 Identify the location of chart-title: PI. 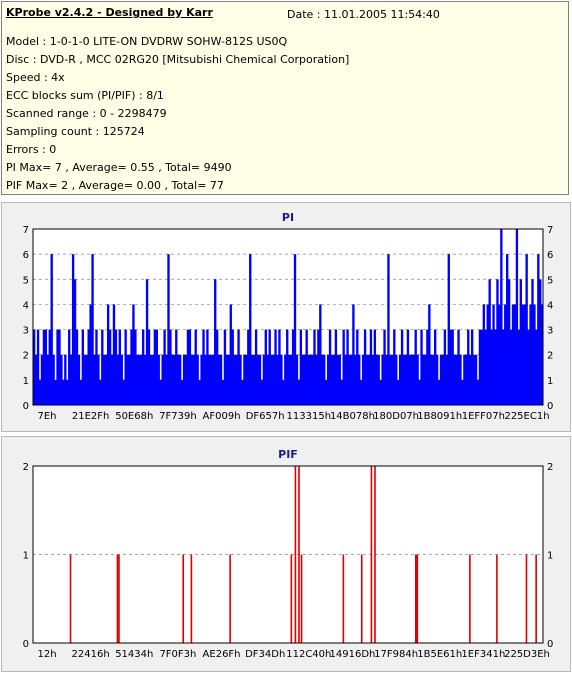
(288, 217).